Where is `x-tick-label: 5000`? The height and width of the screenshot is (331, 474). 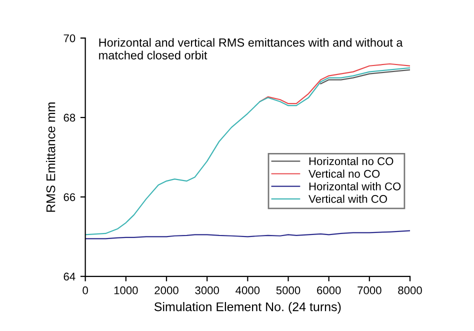
x-tick-label: 5000 is located at coordinates (288, 290).